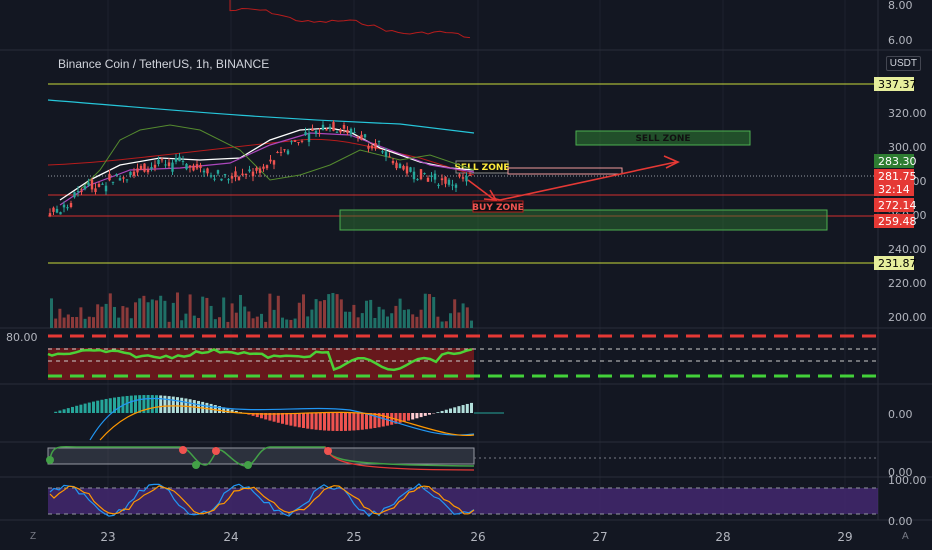  I want to click on timezone-button: Z, so click(33, 536).